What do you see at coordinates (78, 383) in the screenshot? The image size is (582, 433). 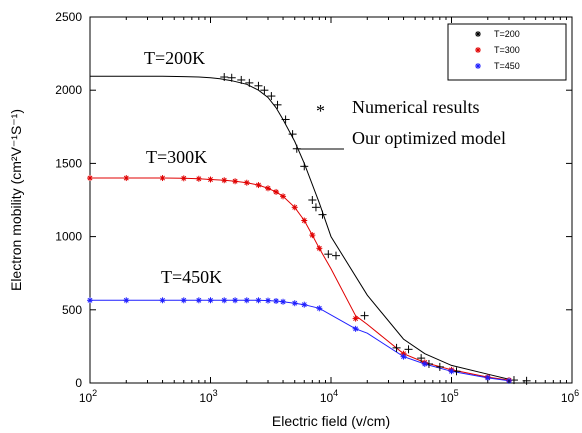 I see `y-tick-label: 0` at bounding box center [78, 383].